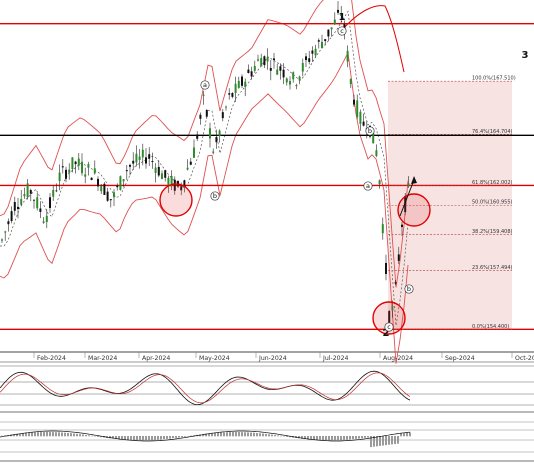 The width and height of the screenshot is (534, 466). Describe the element at coordinates (490, 327) in the screenshot. I see `fib-label-6: 0.0%(154.400)` at that location.